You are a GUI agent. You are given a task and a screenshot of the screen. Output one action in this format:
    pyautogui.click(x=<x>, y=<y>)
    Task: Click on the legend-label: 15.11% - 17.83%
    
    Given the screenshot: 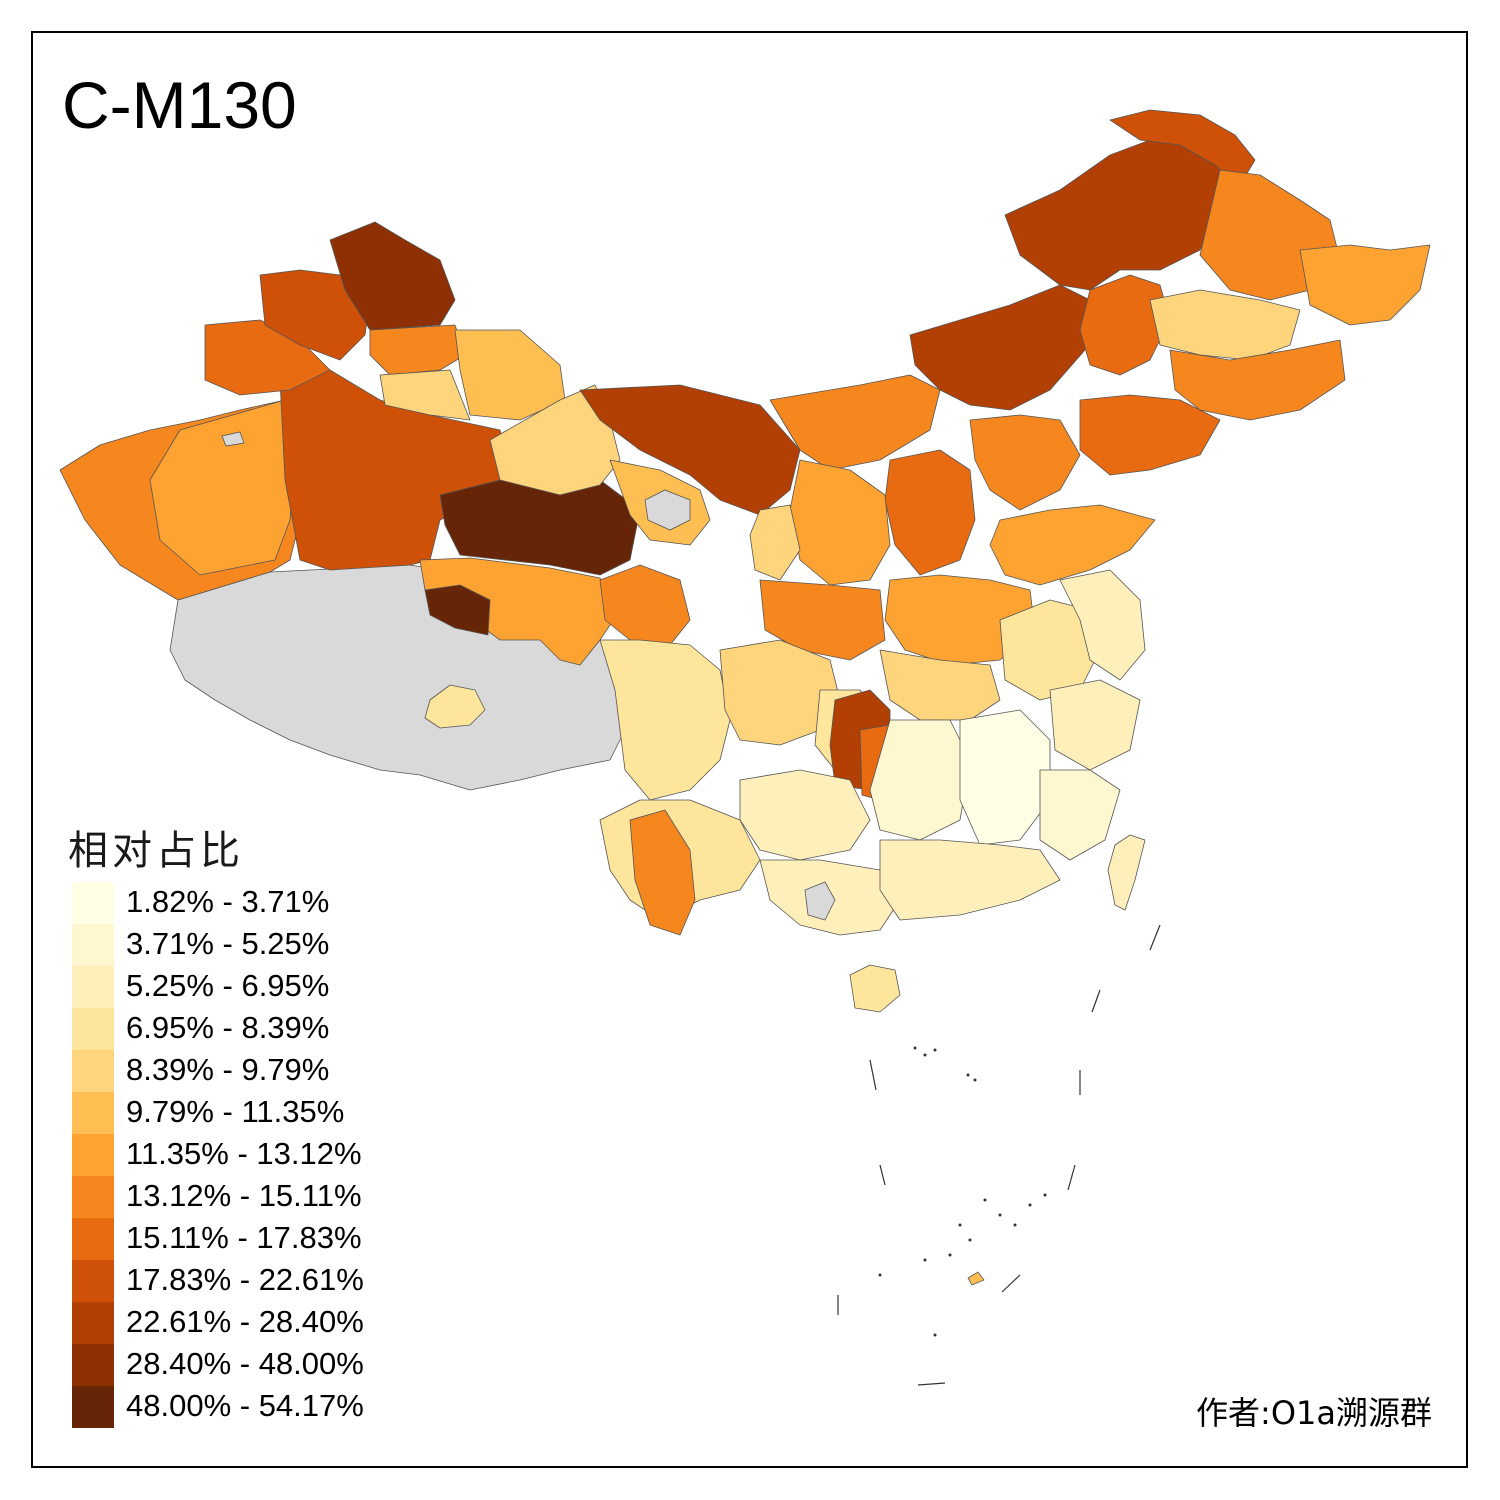 What is the action you would take?
    pyautogui.click(x=244, y=1237)
    